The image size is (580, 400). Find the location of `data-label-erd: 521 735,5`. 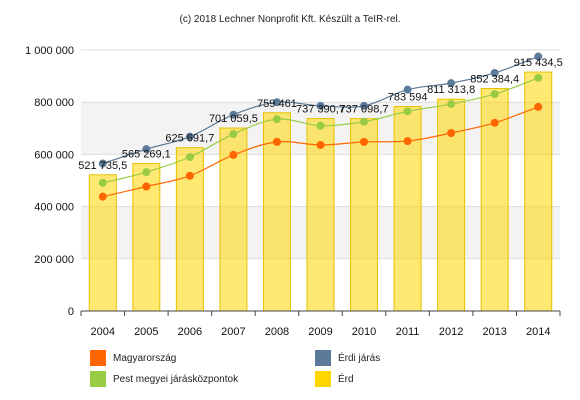

data-label-erd: 521 735,5 is located at coordinates (102, 166).